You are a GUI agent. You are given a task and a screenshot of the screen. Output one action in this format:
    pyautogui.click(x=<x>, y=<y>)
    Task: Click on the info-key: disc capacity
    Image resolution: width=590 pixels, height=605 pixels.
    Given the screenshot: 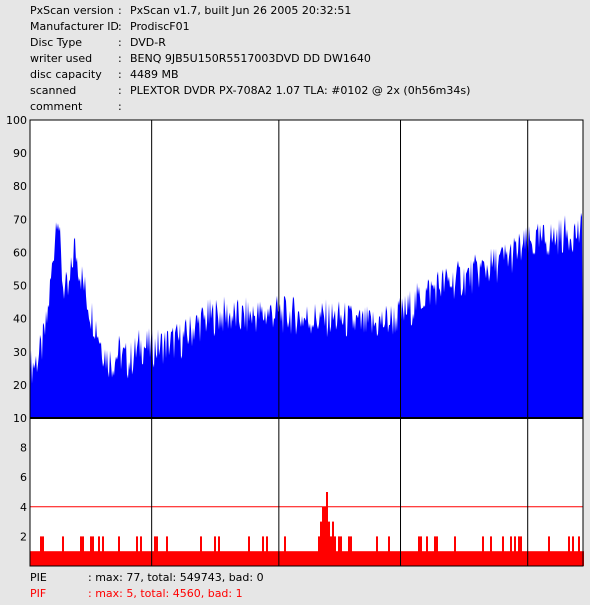 What is the action you would take?
    pyautogui.click(x=66, y=74)
    